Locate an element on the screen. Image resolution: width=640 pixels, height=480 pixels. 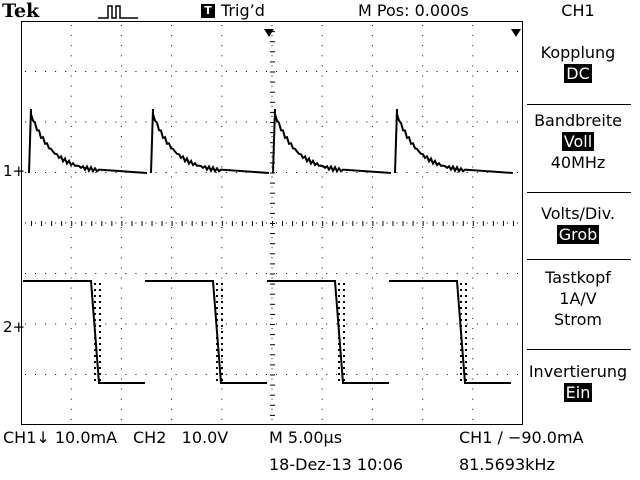
trigger-status: Trig’d is located at coordinates (243, 10).